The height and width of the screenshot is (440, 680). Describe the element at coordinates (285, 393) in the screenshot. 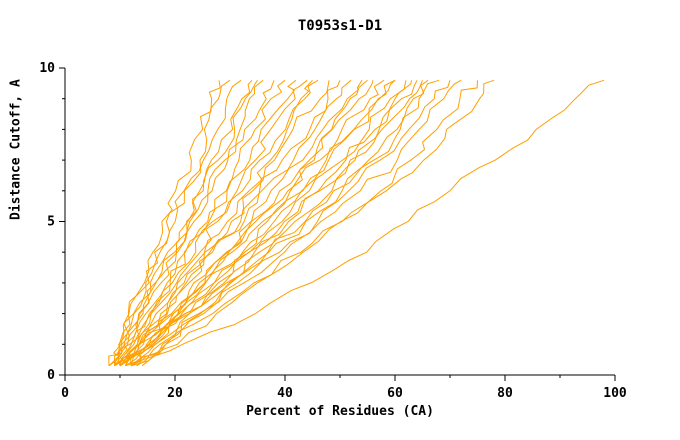

I see `x-tick-label: 40` at that location.